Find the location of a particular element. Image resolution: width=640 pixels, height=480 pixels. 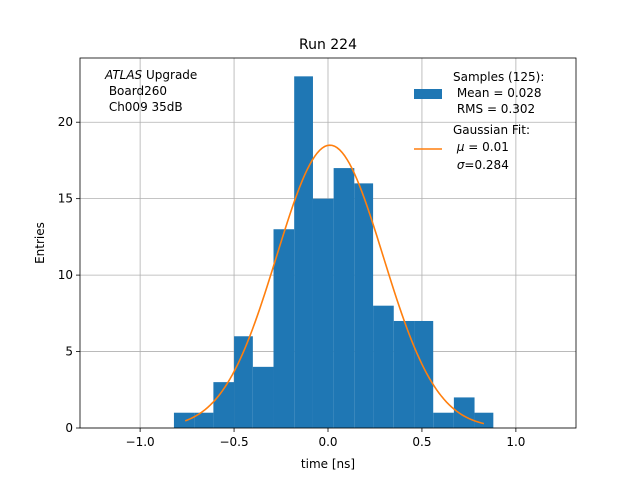

y-tick-label: 5 is located at coordinates (69, 352).